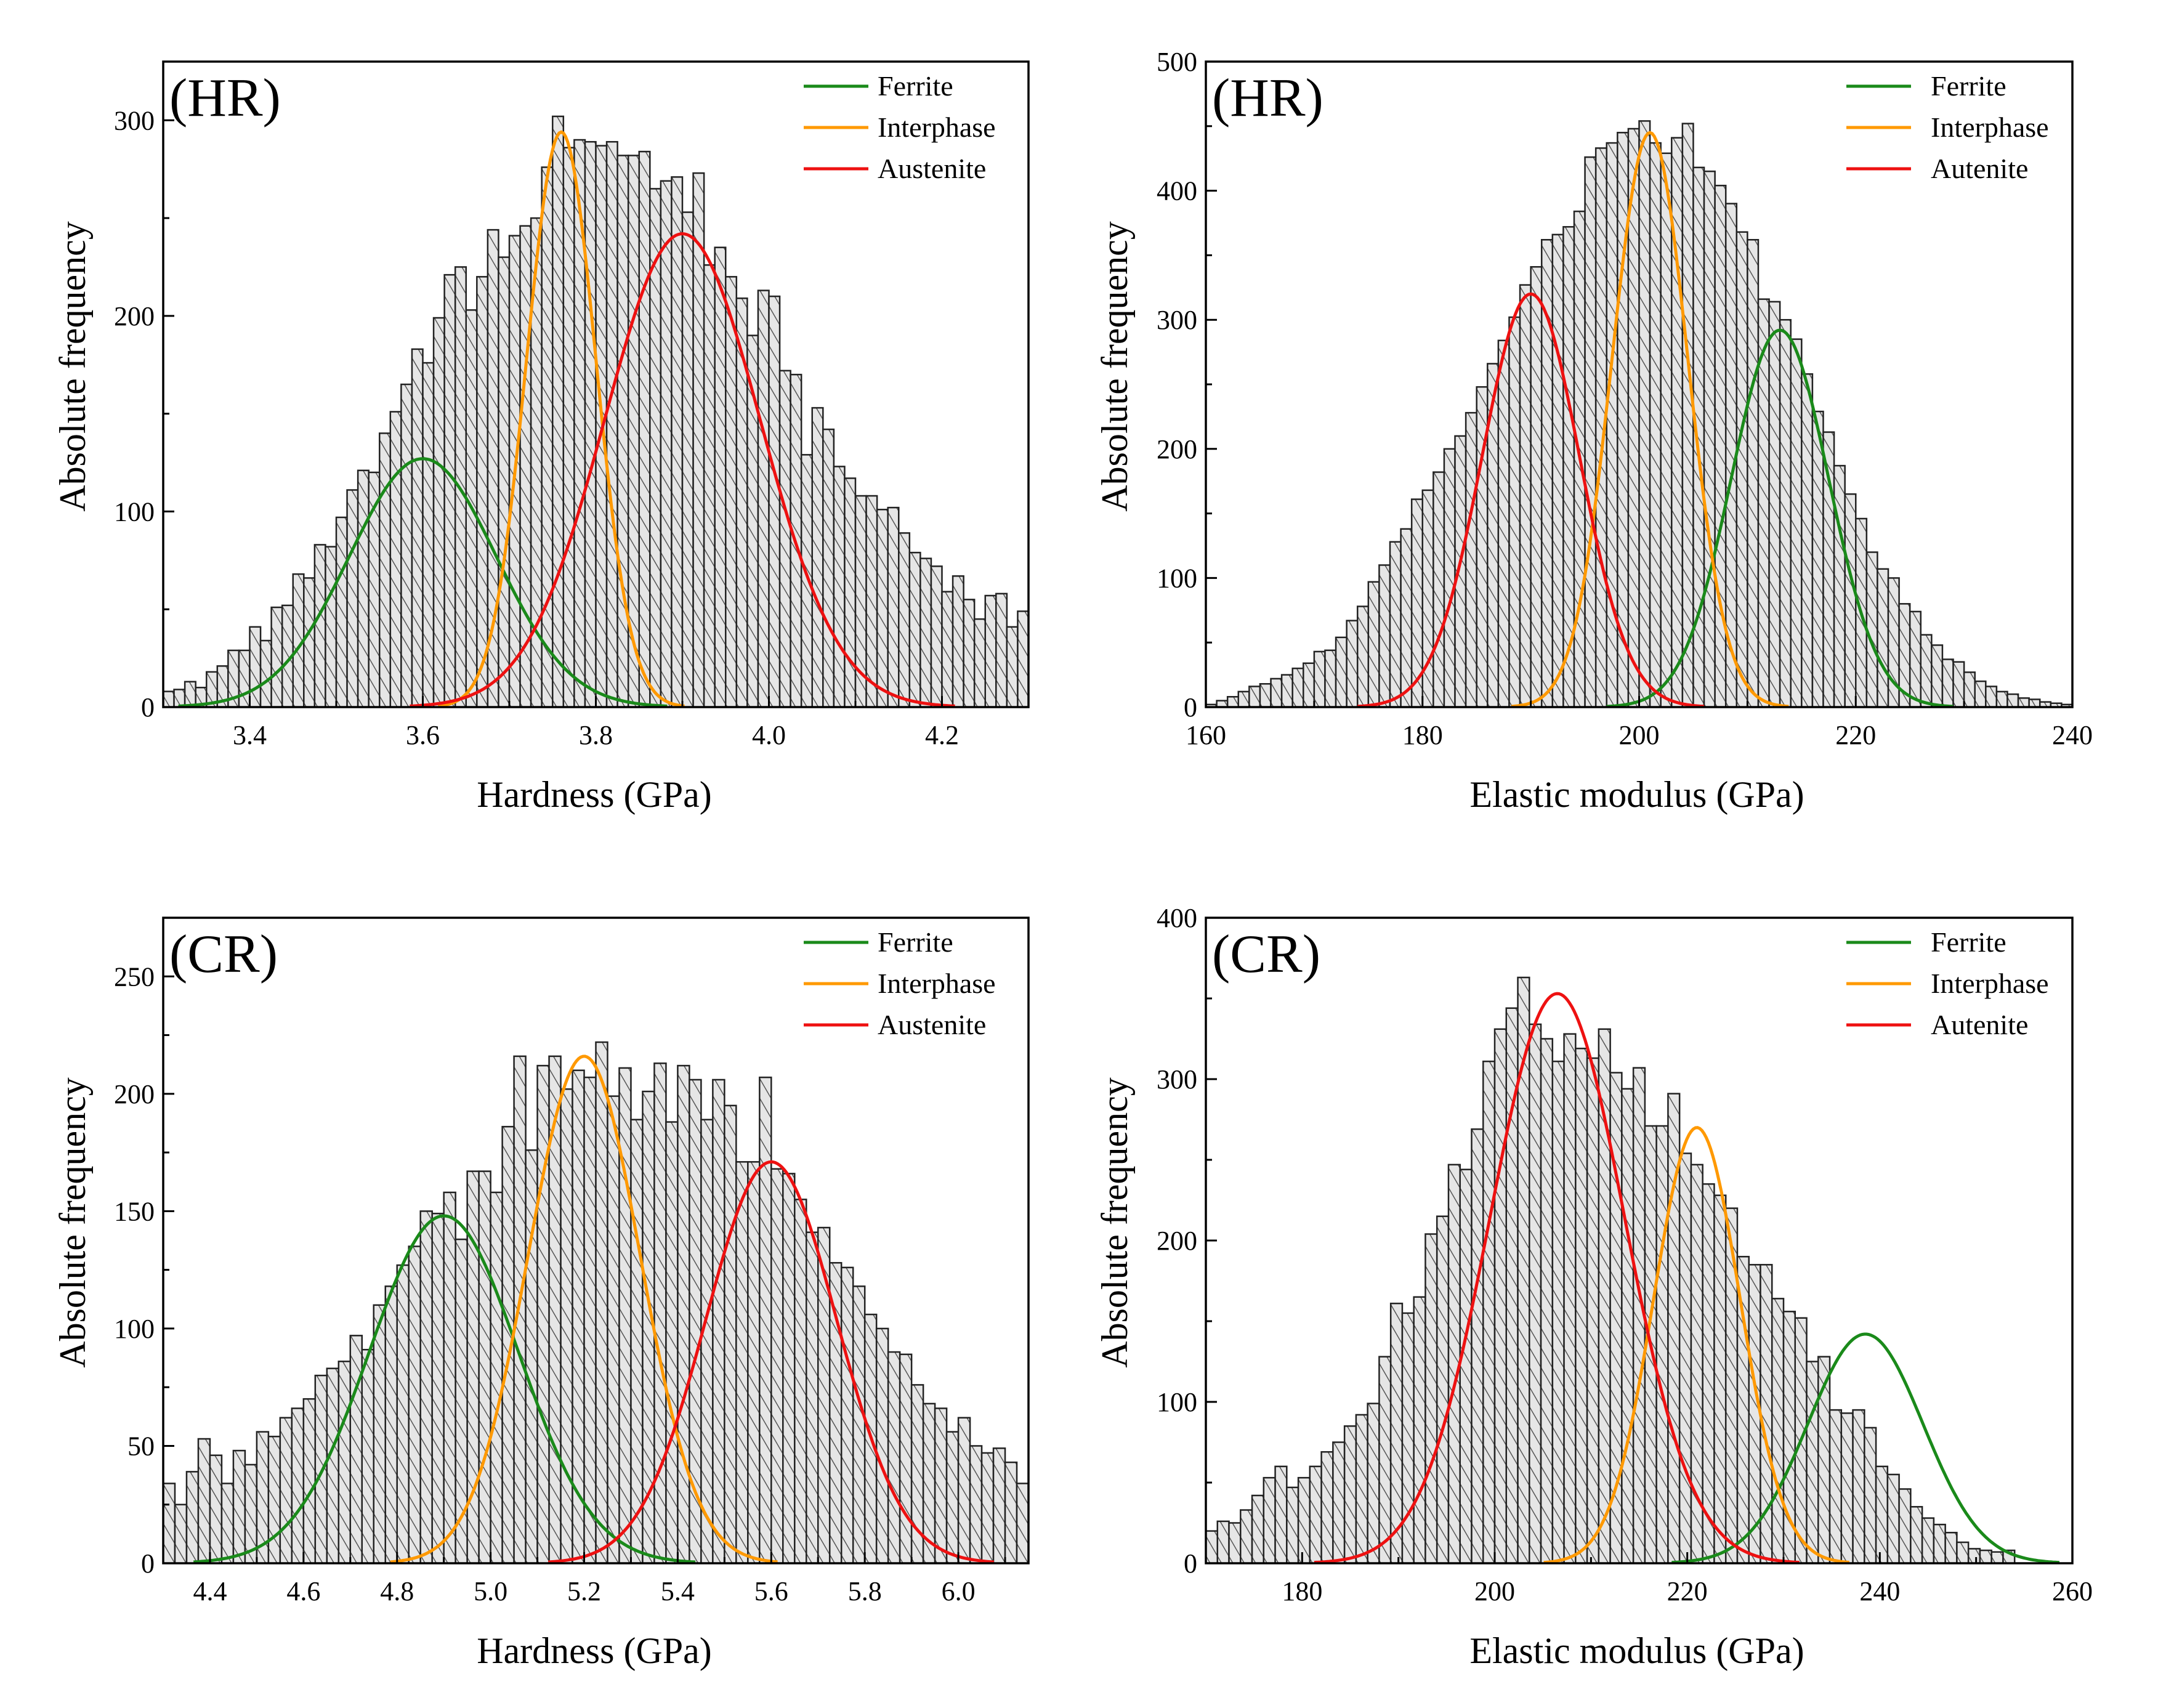 The width and height of the screenshot is (2166, 1708). What do you see at coordinates (2072, 735) in the screenshot?
I see `x-tick-label: 240` at bounding box center [2072, 735].